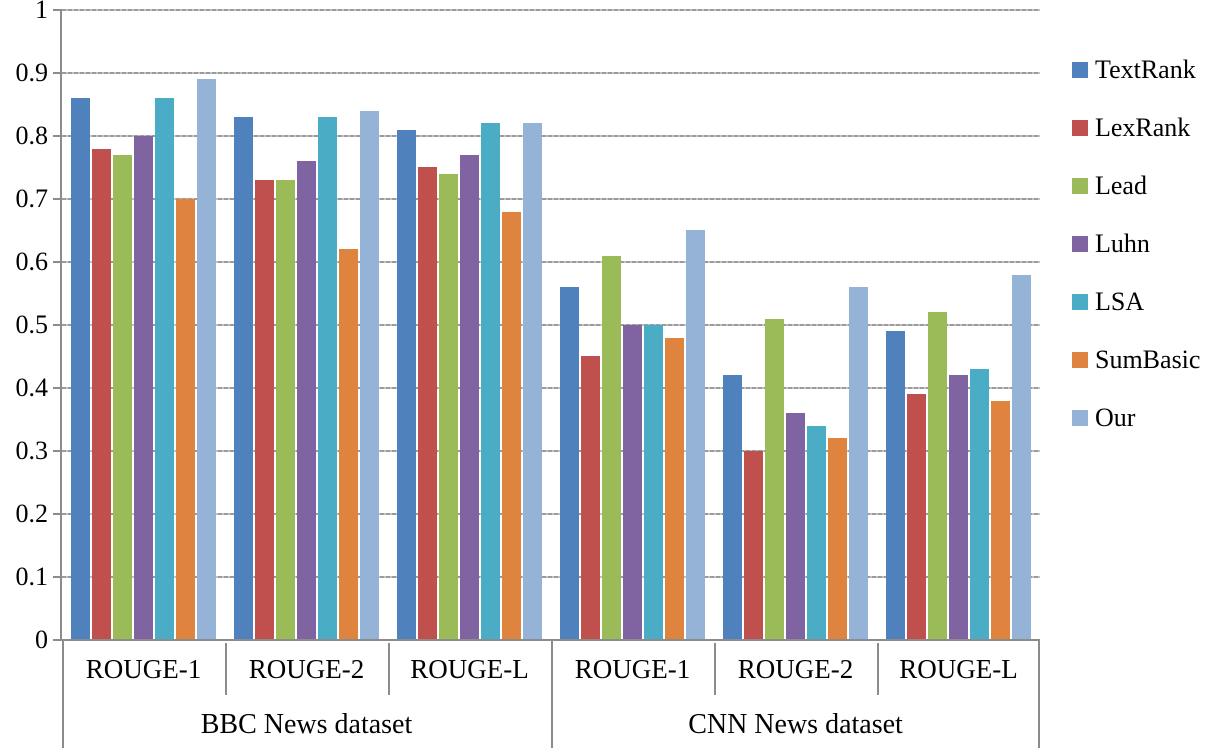 The width and height of the screenshot is (1214, 748). I want to click on y-axis-tick-label: 0.6, so click(32, 261).